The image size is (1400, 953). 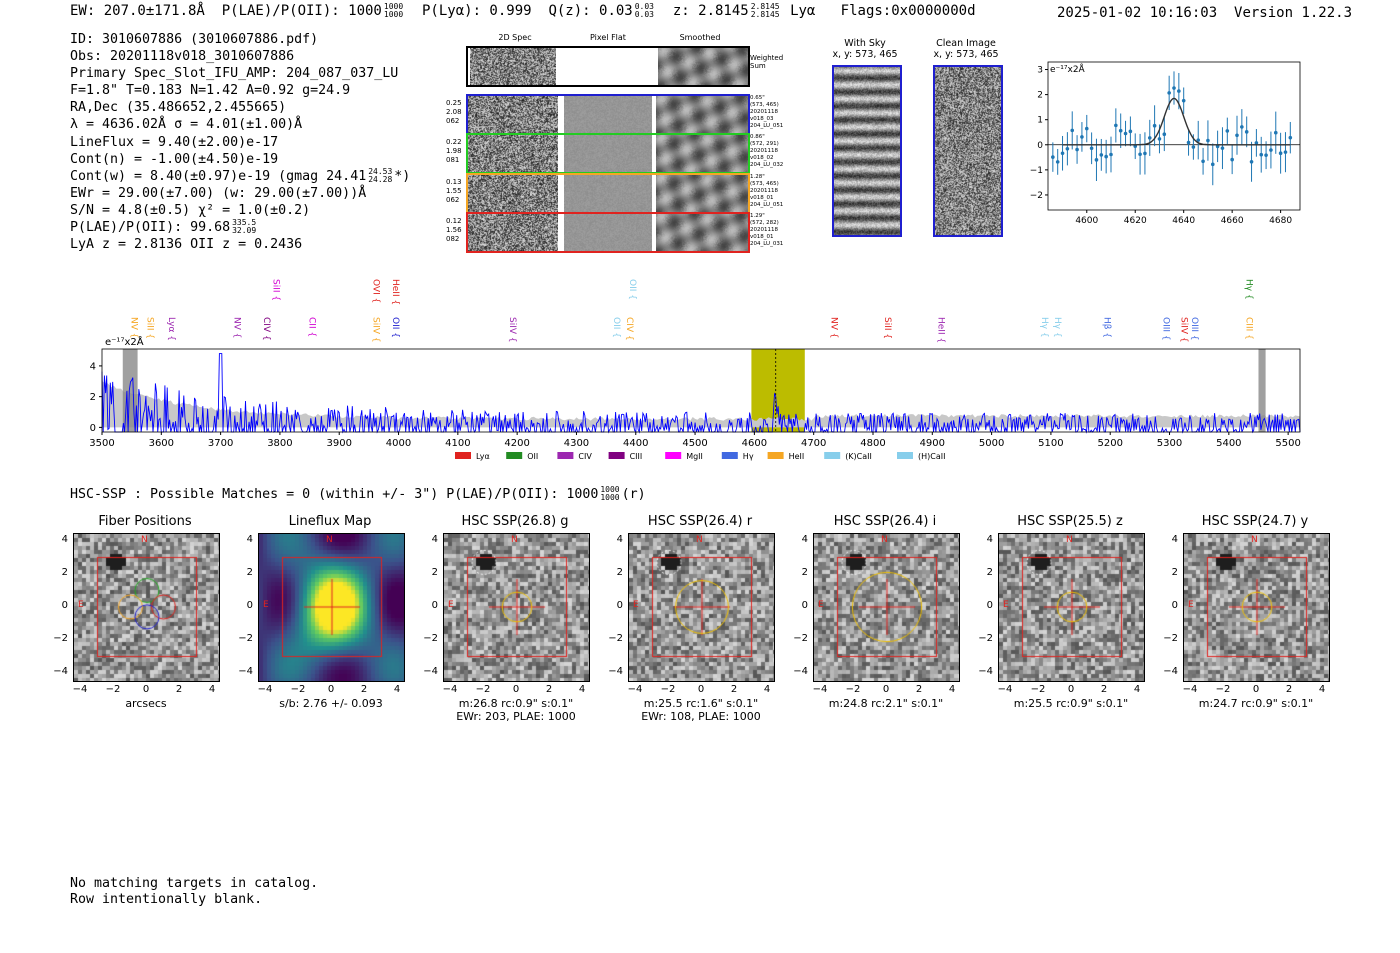 What do you see at coordinates (610, 489) in the screenshot?
I see `hsc-plae-hi: 1000` at bounding box center [610, 489].